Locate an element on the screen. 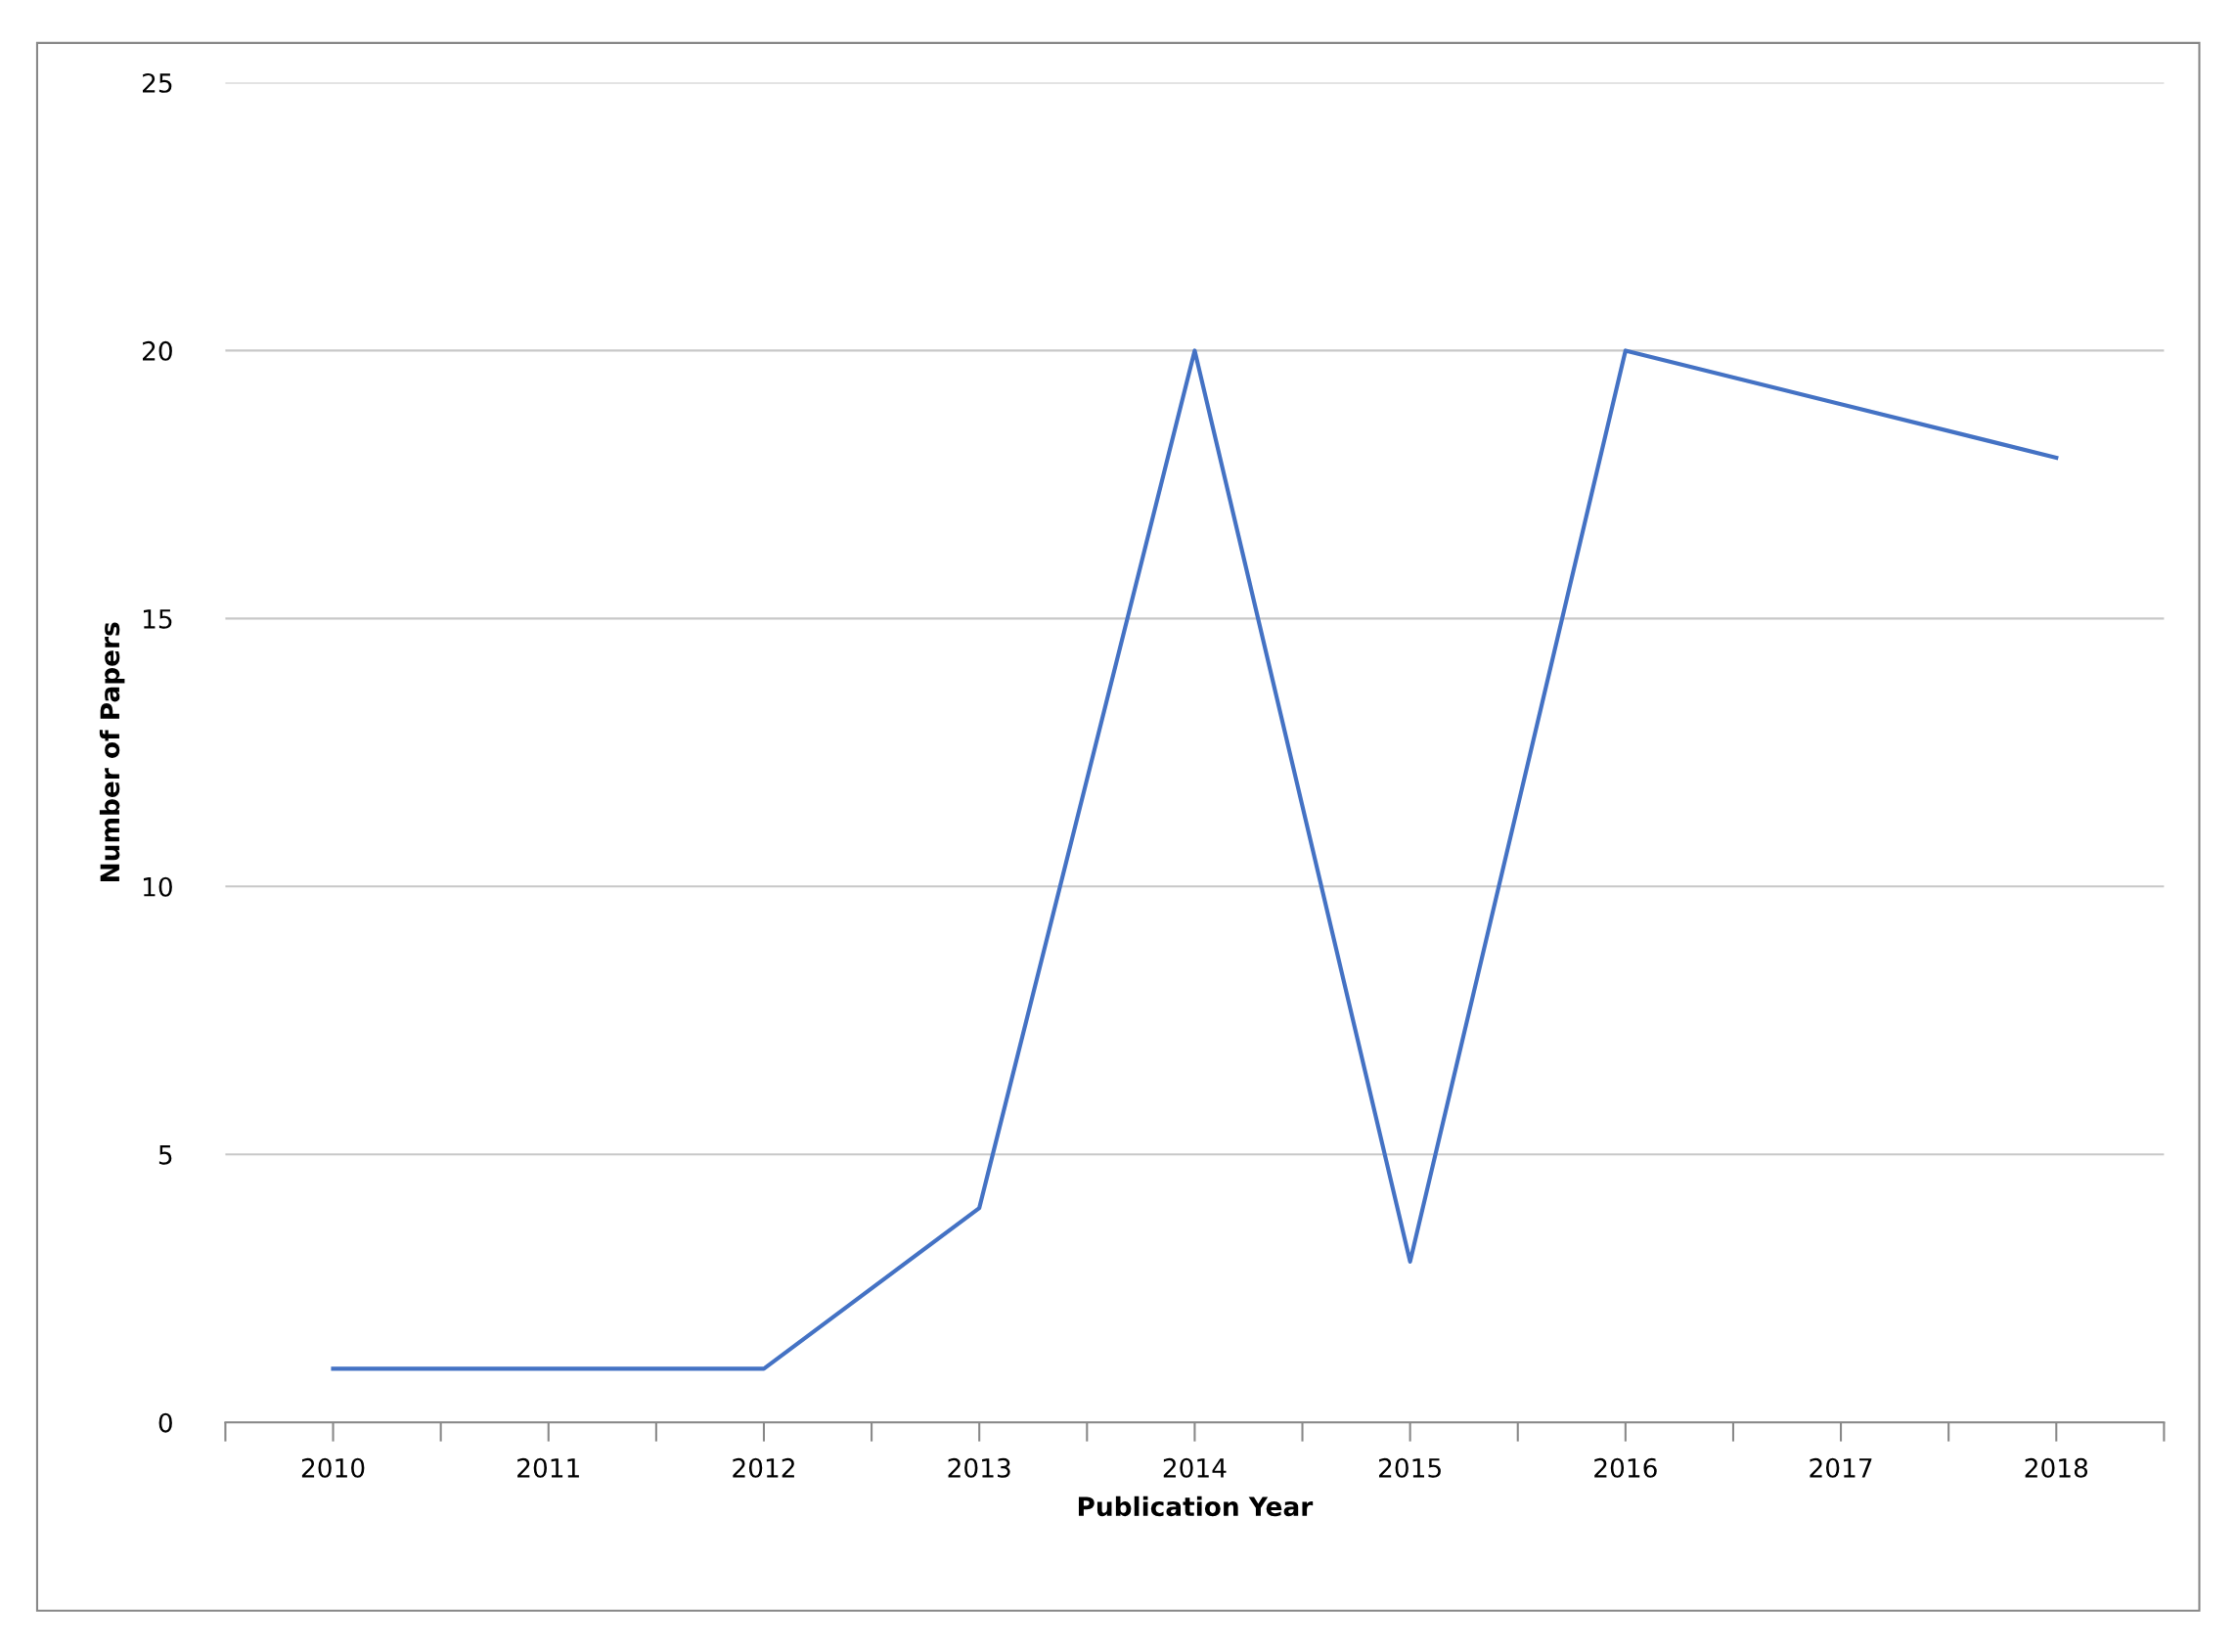 Image resolution: width=2236 pixels, height=1652 pixels. y-axis-title: Number of Papers is located at coordinates (112, 751).